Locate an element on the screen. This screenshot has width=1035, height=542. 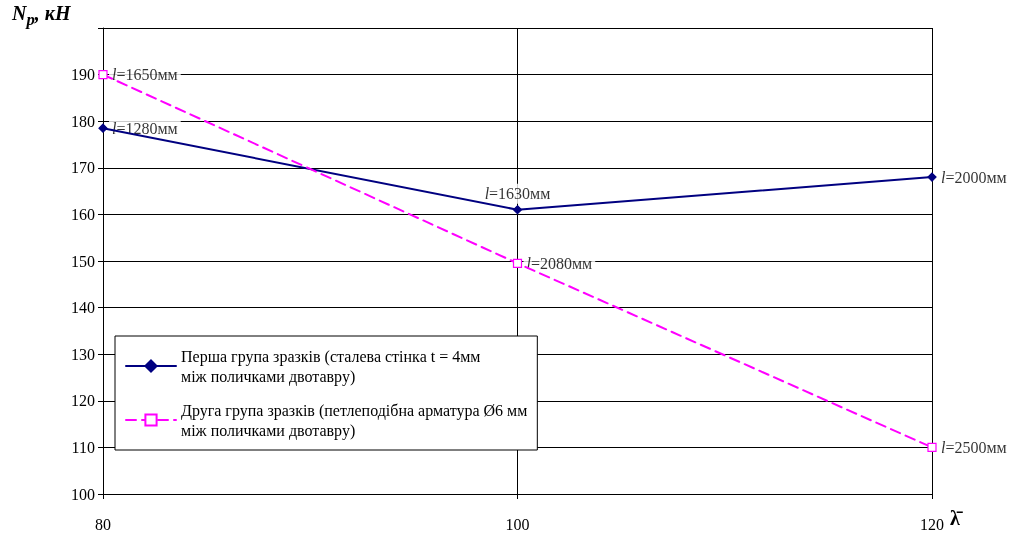
y-tick-label: 120 is located at coordinates (83, 401).